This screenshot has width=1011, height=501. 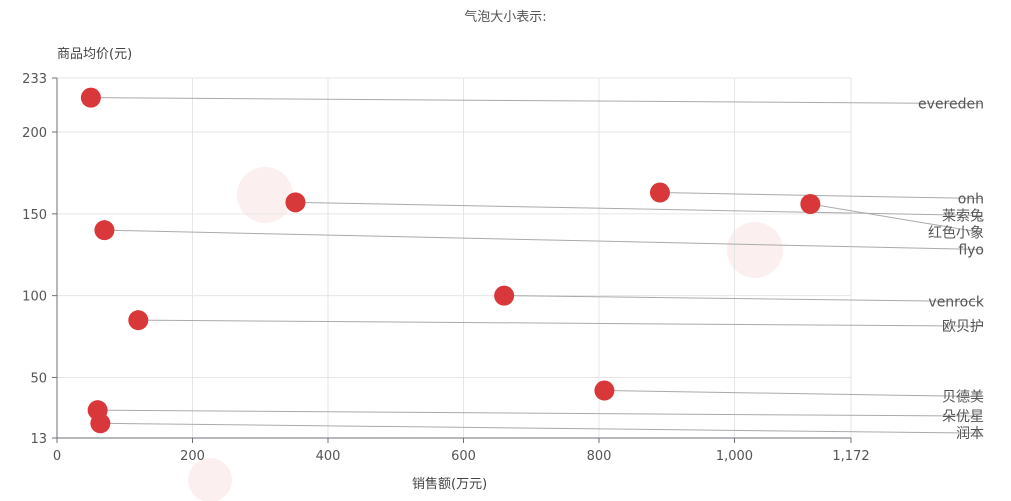 What do you see at coordinates (34, 79) in the screenshot?
I see `y-tick-label: 233` at bounding box center [34, 79].